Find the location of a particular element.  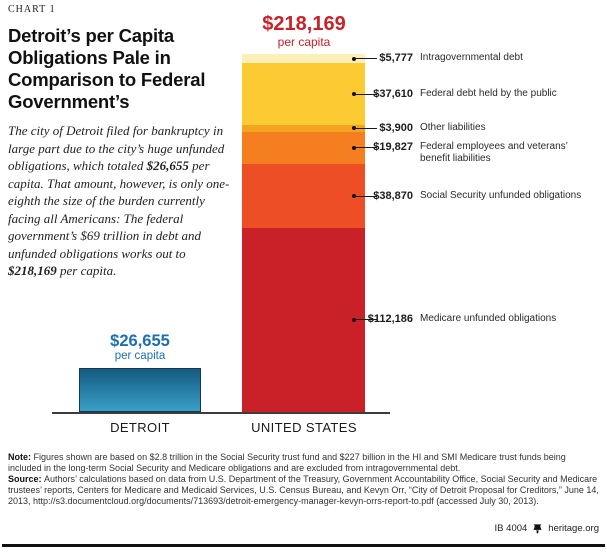

footer-report-id: IB 4004 is located at coordinates (511, 528).